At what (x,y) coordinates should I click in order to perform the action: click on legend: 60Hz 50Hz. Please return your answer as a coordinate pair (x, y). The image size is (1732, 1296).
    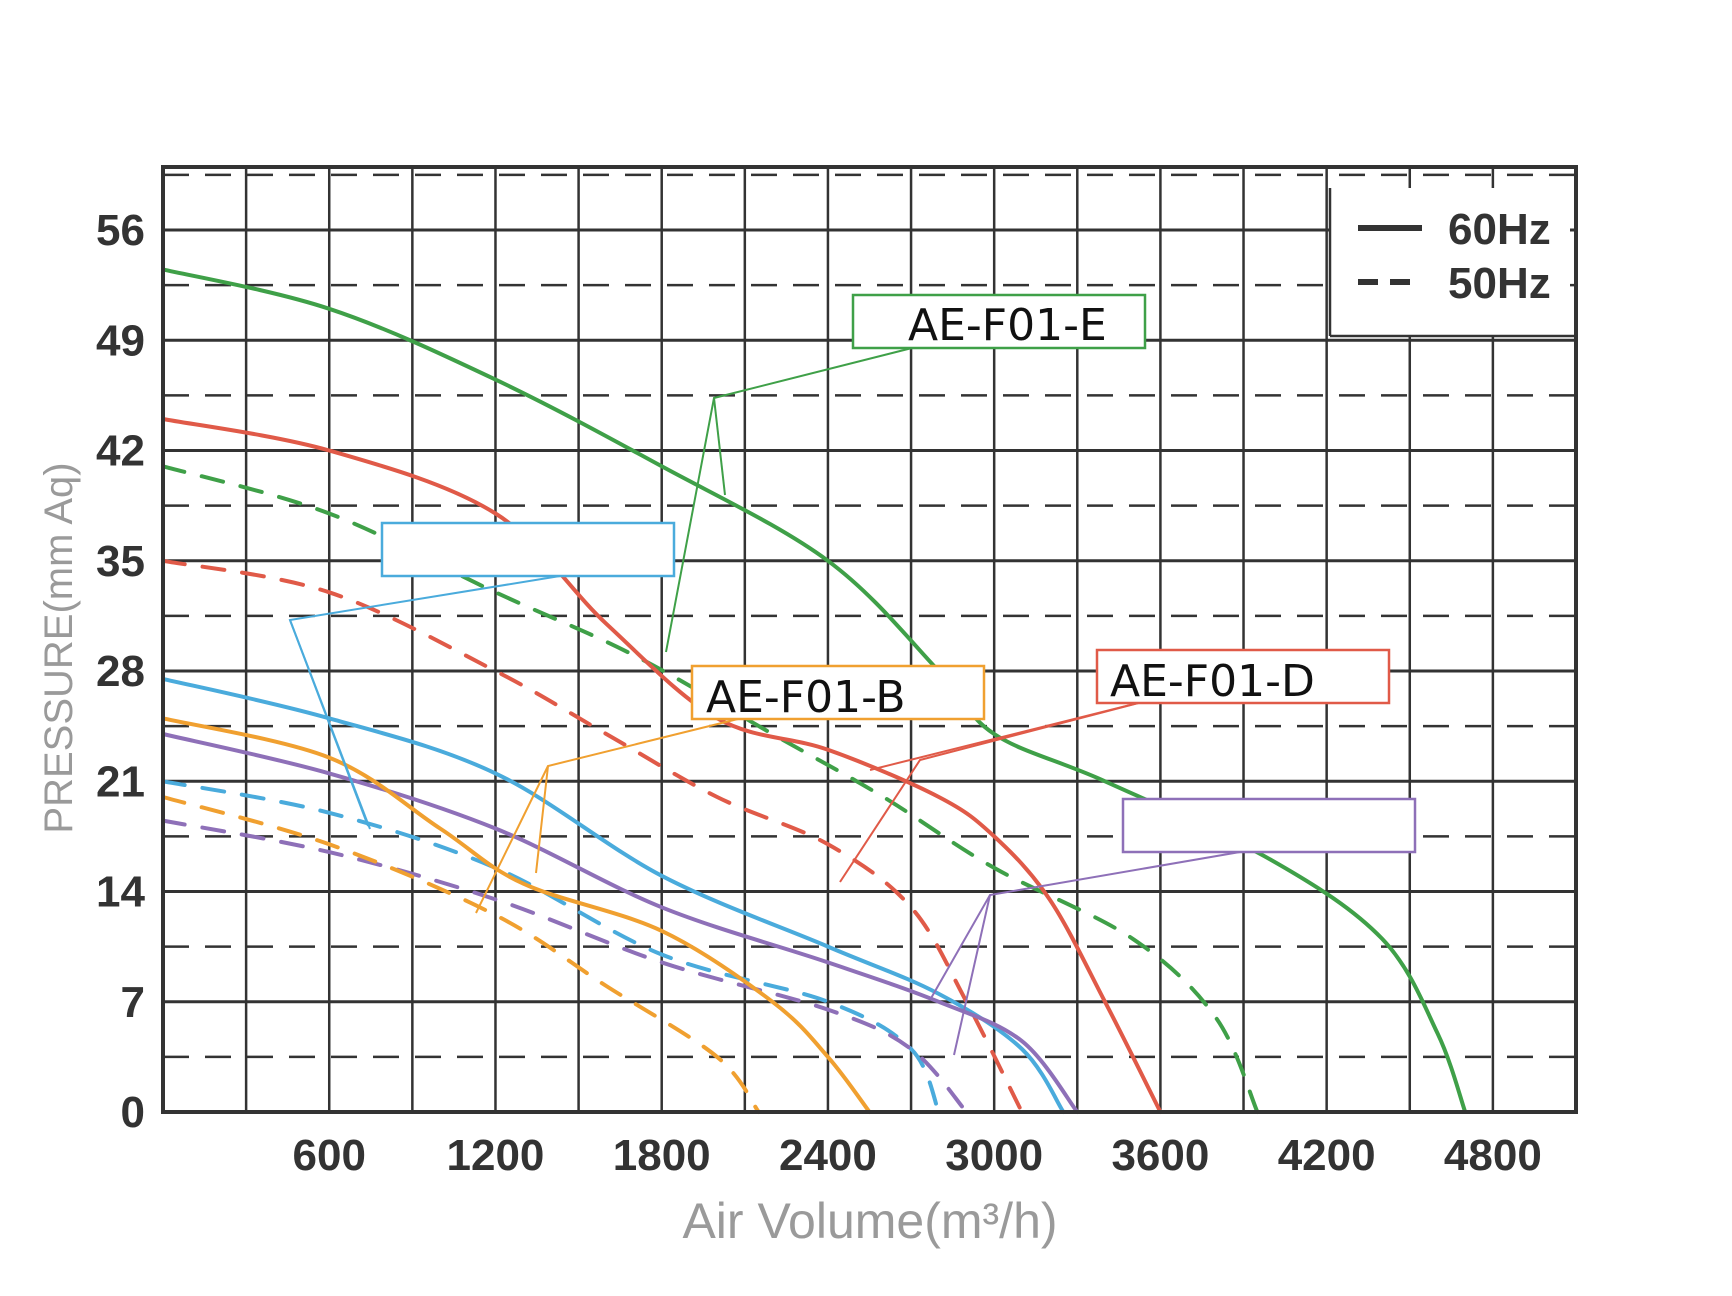
    Looking at the image, I should click on (1452, 263).